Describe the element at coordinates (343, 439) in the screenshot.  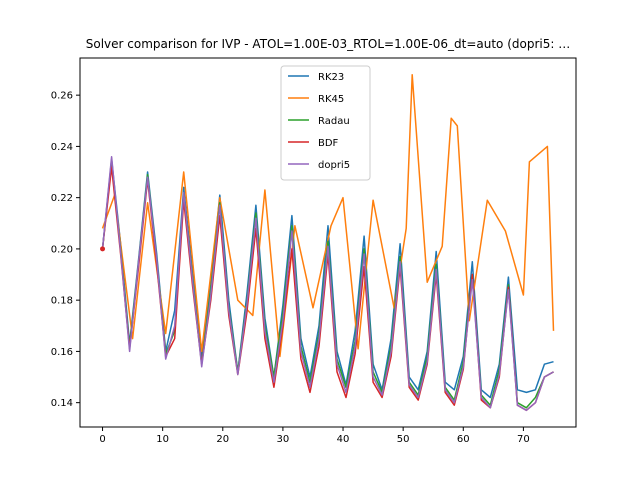
I see `x-tick-label: 40` at that location.